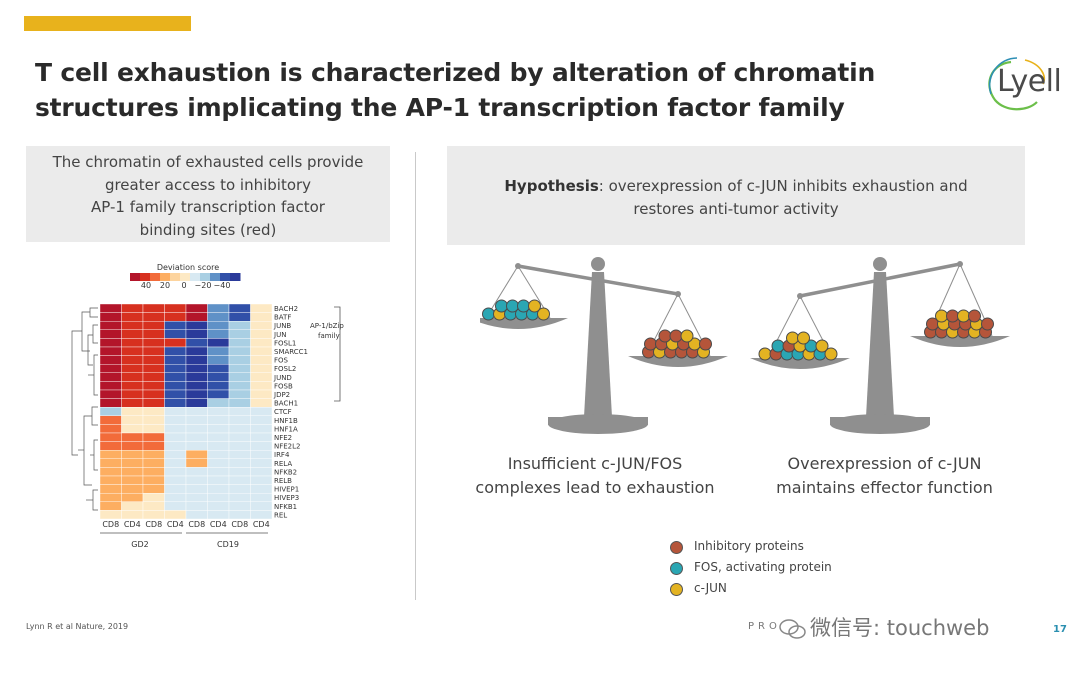  What do you see at coordinates (208, 207) in the screenshot?
I see `left-box-line-3: AP-1 family transcription factor` at bounding box center [208, 207].